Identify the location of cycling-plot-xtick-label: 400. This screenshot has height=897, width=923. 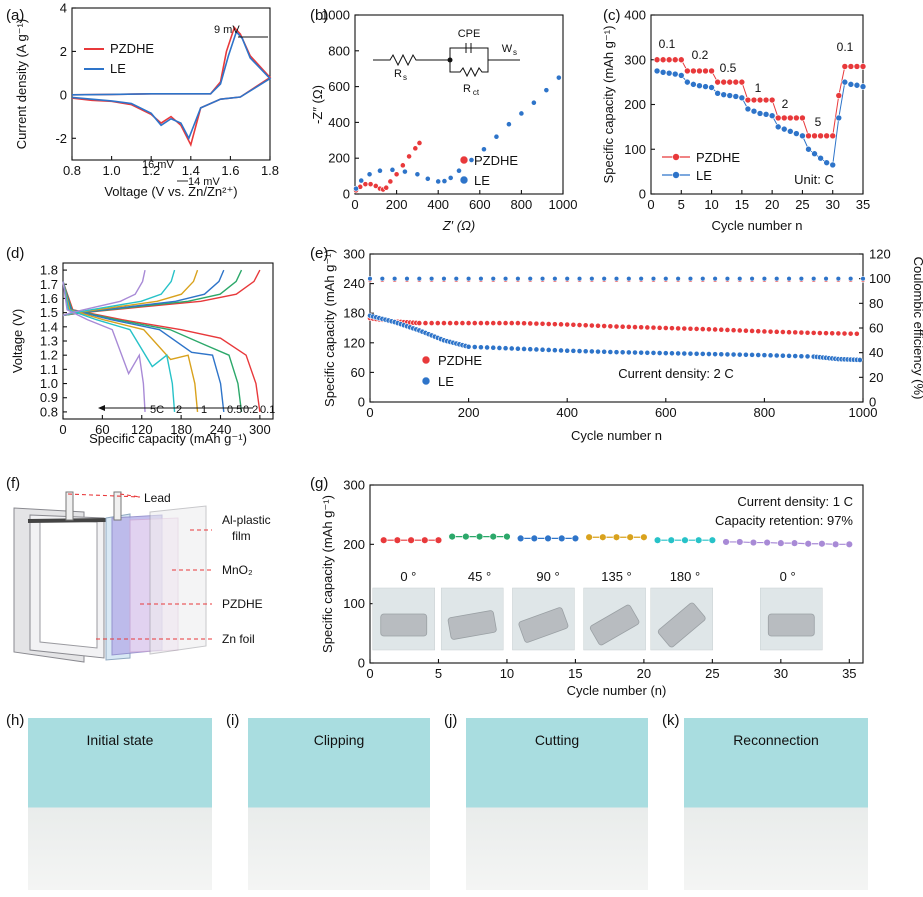
(567, 412).